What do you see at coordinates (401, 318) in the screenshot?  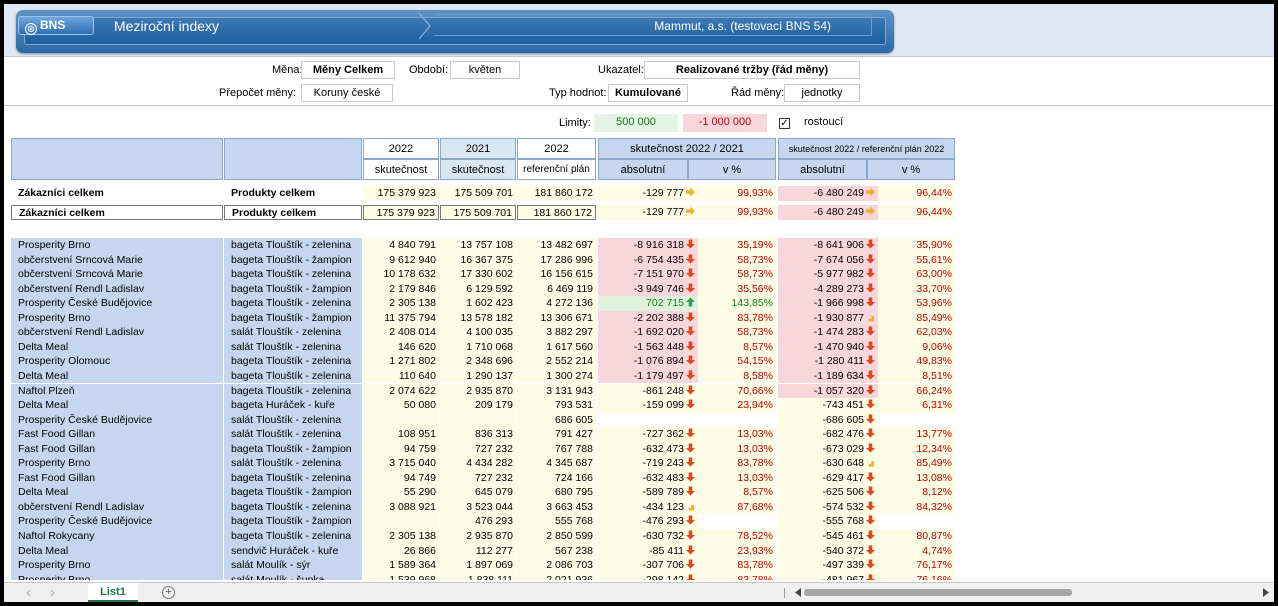 I see `skutecnost-2022-cell: 11 375 794` at bounding box center [401, 318].